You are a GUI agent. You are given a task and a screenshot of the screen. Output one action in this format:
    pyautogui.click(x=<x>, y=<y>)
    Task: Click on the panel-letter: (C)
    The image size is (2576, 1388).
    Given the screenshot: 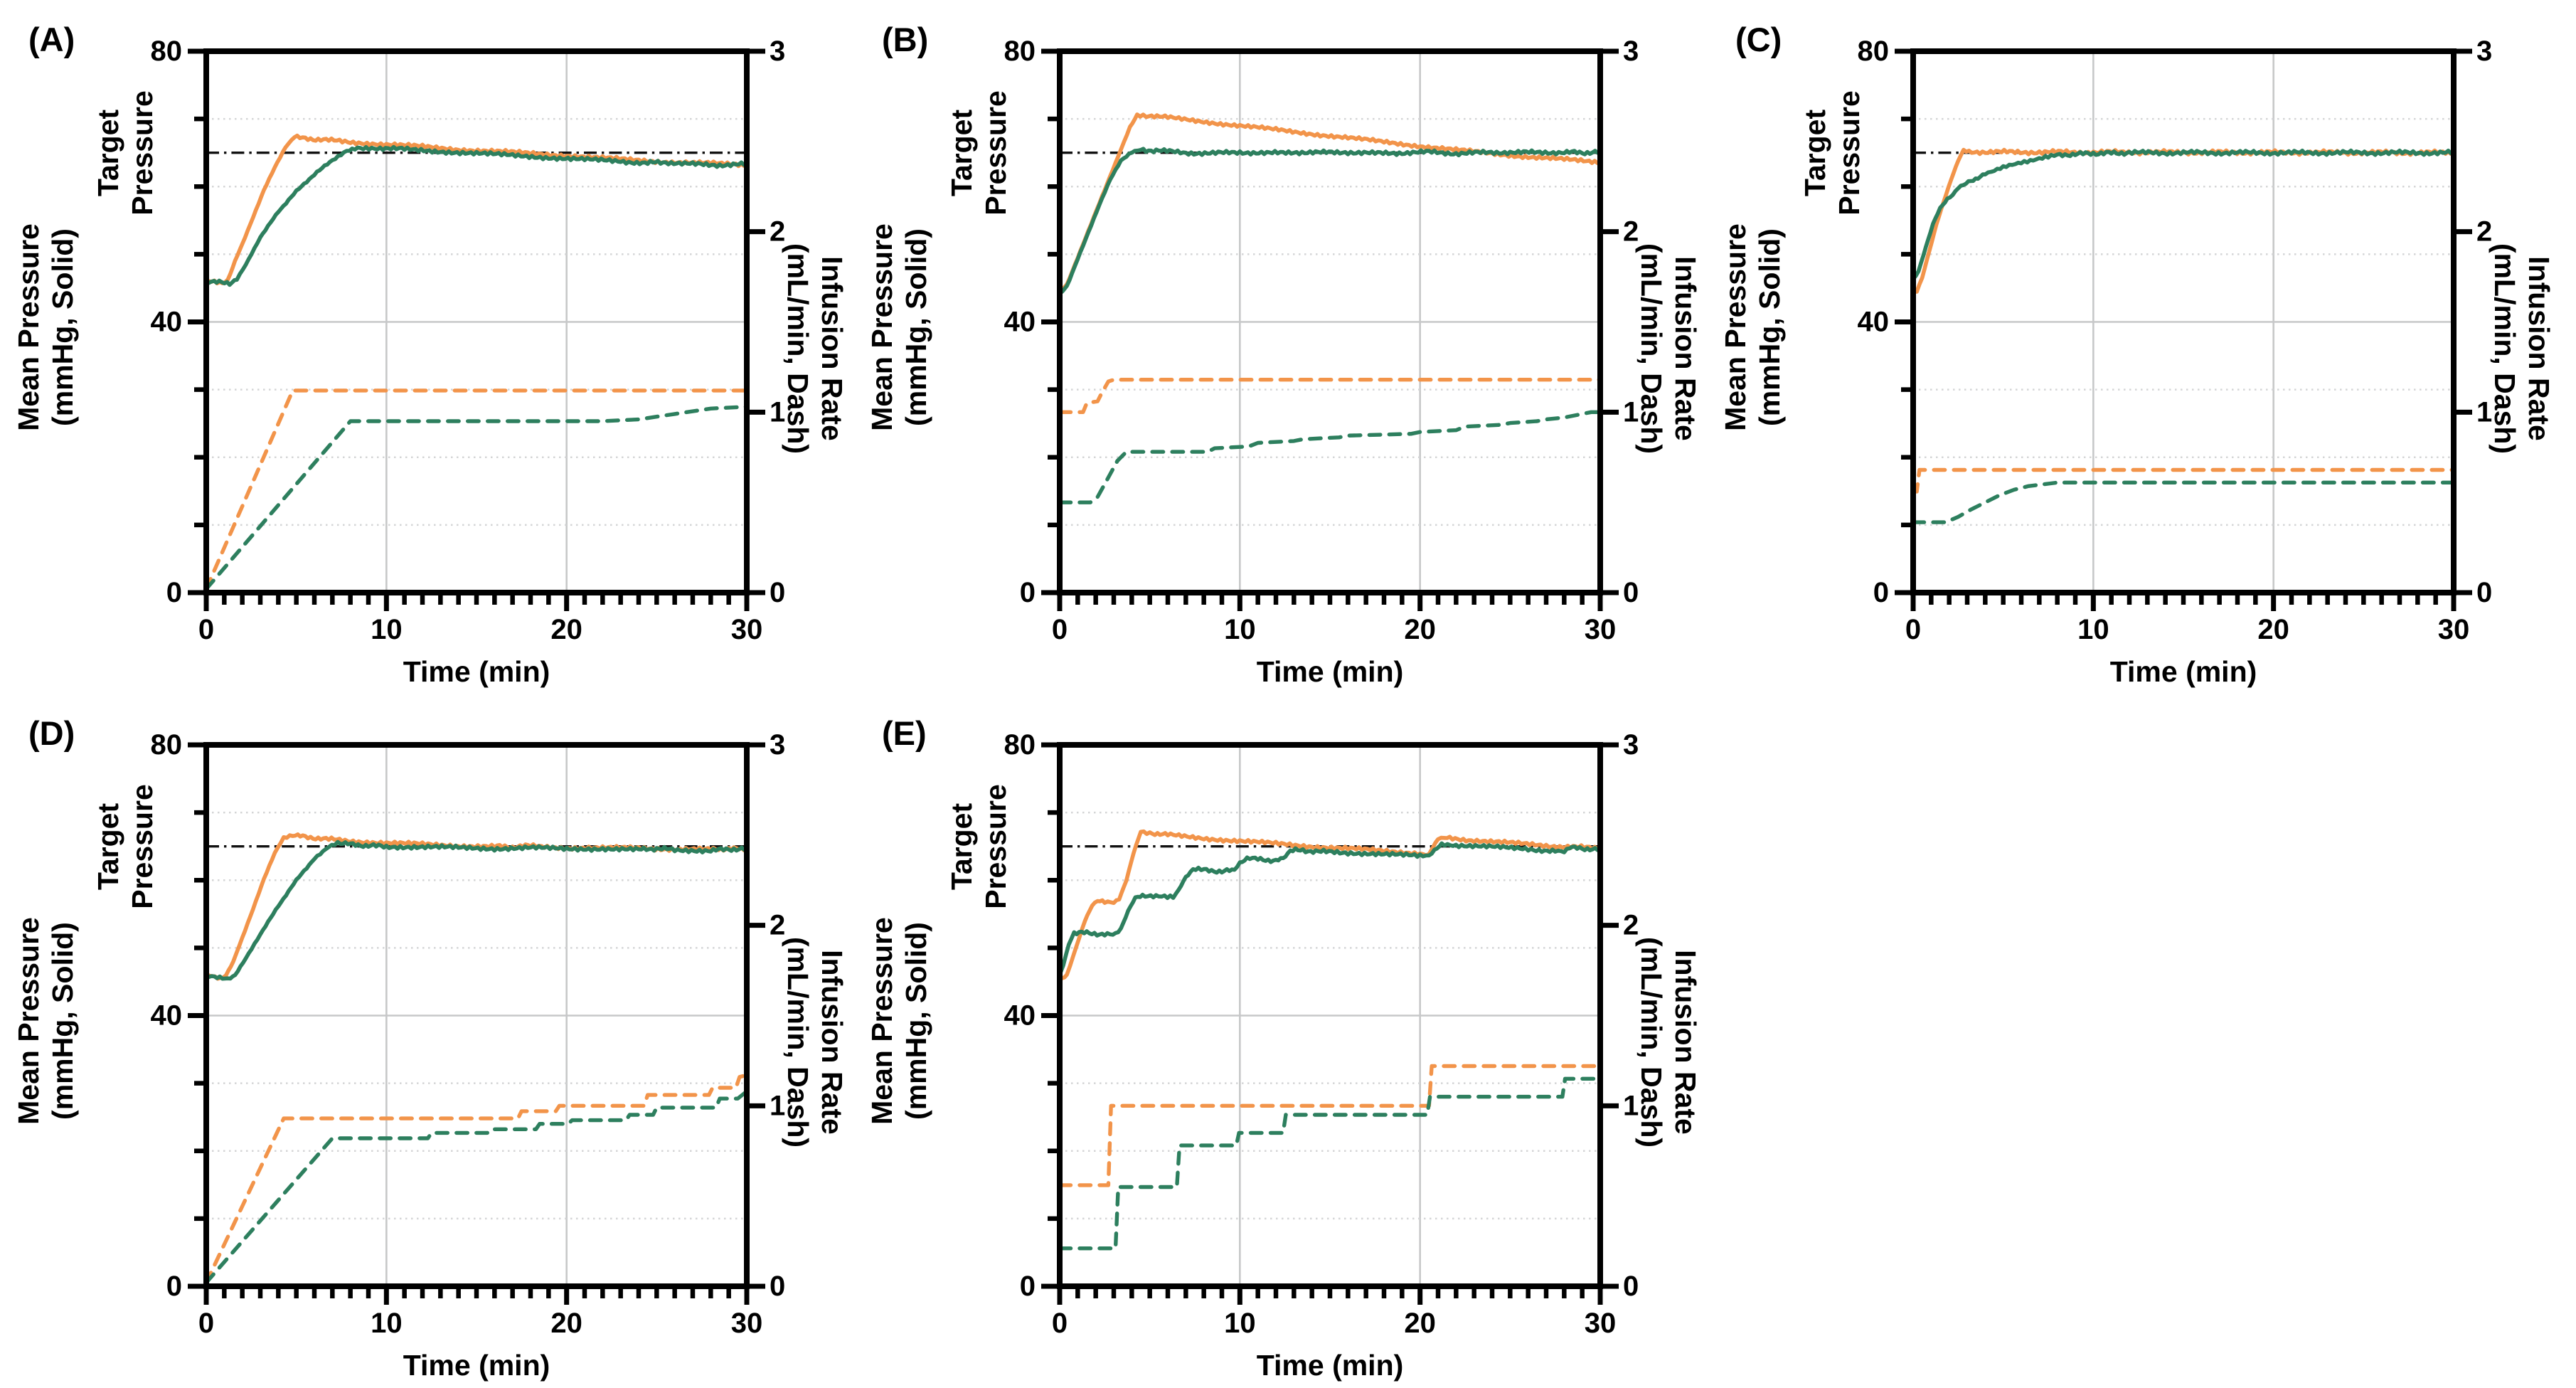 What is the action you would take?
    pyautogui.click(x=1758, y=39)
    